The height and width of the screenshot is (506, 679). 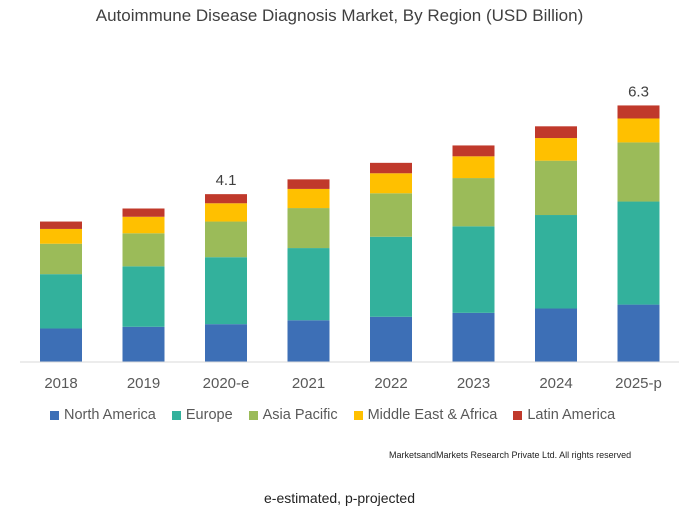 I want to click on bar-segment-north-america-2024, so click(x=556, y=335).